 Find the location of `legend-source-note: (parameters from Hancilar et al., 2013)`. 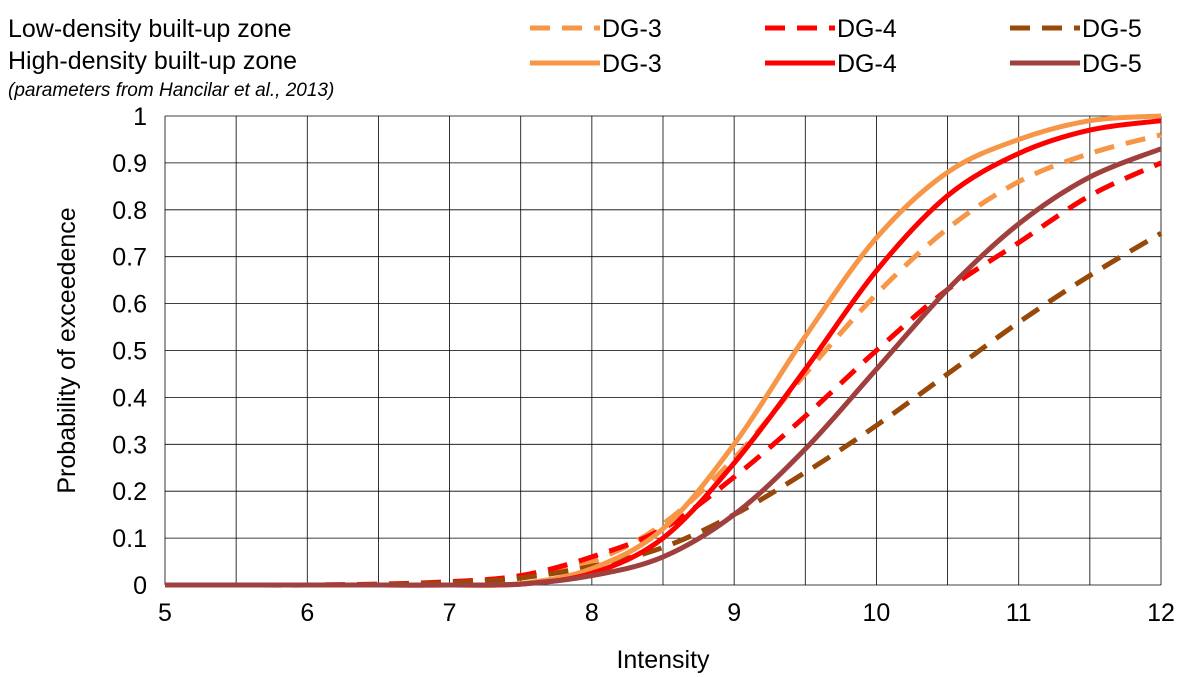

legend-source-note: (parameters from Hancilar et al., 2013) is located at coordinates (171, 90).